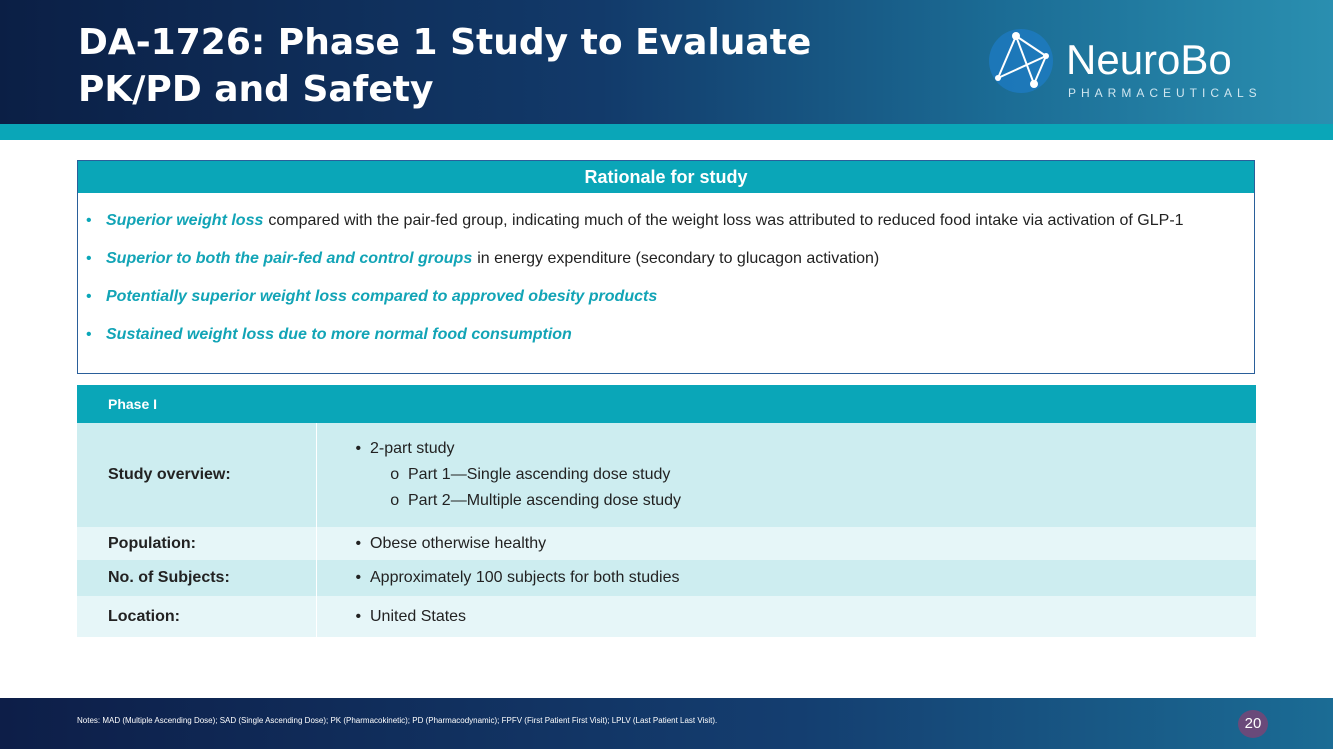  I want to click on table-header: Phase I, so click(666, 404).